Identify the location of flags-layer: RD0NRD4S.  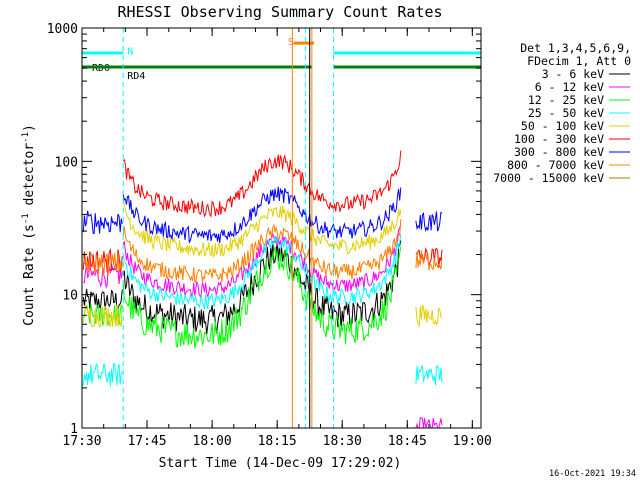
(281, 59).